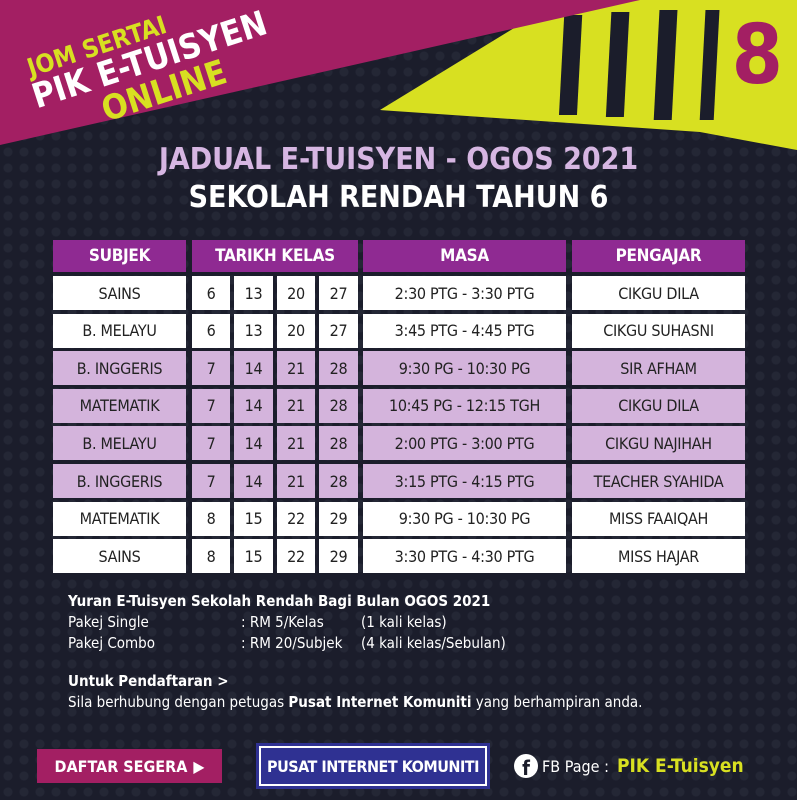 This screenshot has height=800, width=797. Describe the element at coordinates (575, 766) in the screenshot. I see `fb-label: FB Page :` at that location.